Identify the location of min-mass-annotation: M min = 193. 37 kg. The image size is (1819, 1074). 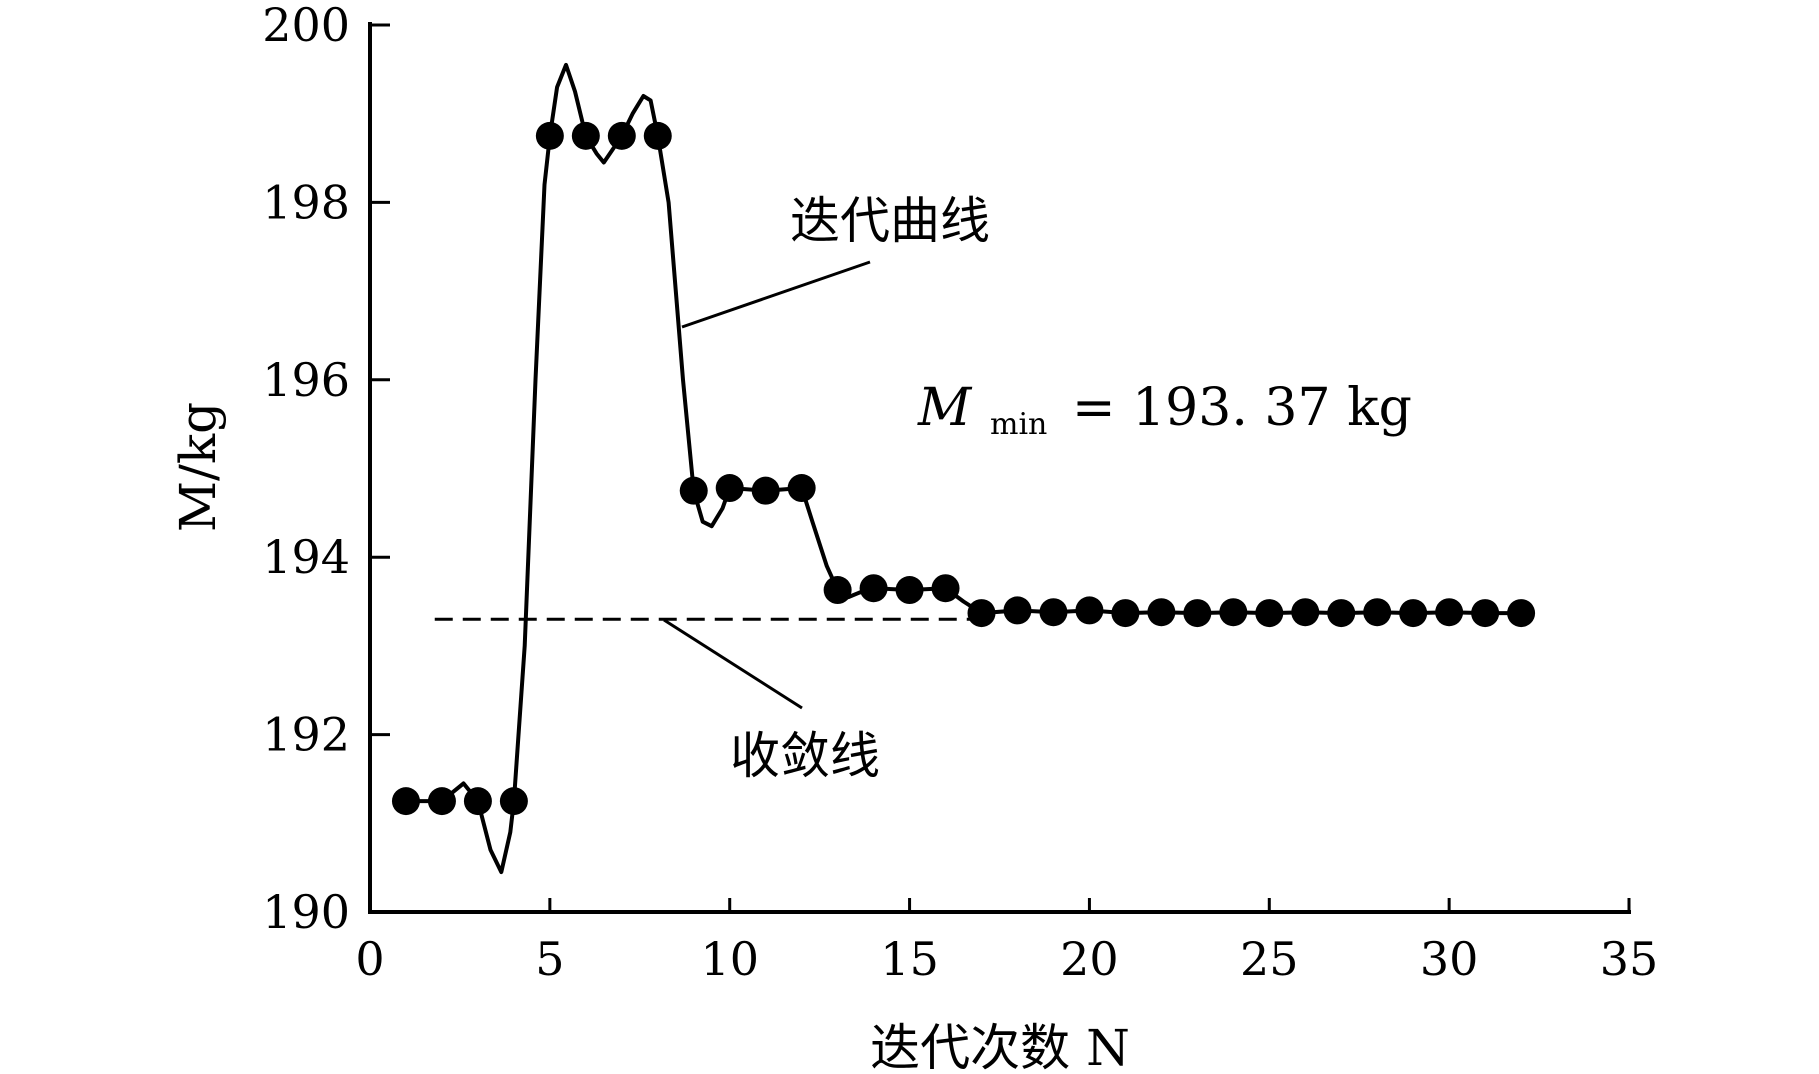
(1164, 410).